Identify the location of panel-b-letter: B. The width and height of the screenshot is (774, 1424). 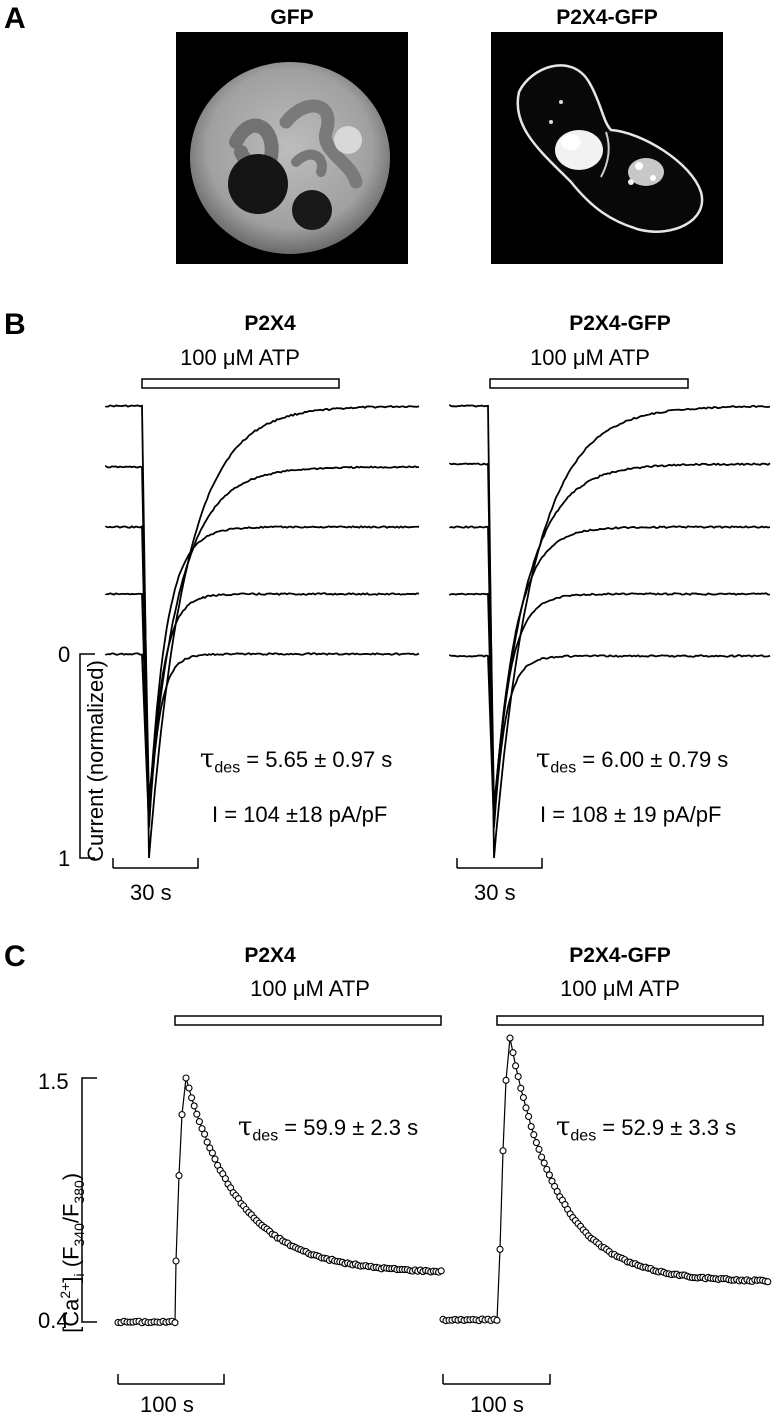
(15, 324).